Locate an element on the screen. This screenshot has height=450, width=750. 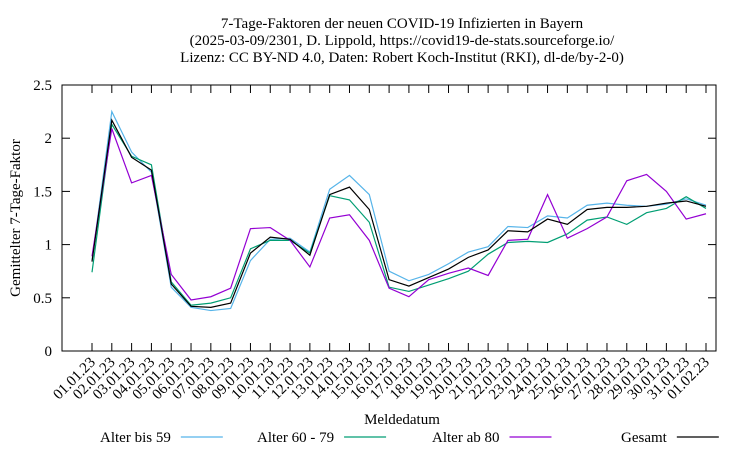
y-tick-label: 0 is located at coordinates (49, 352).